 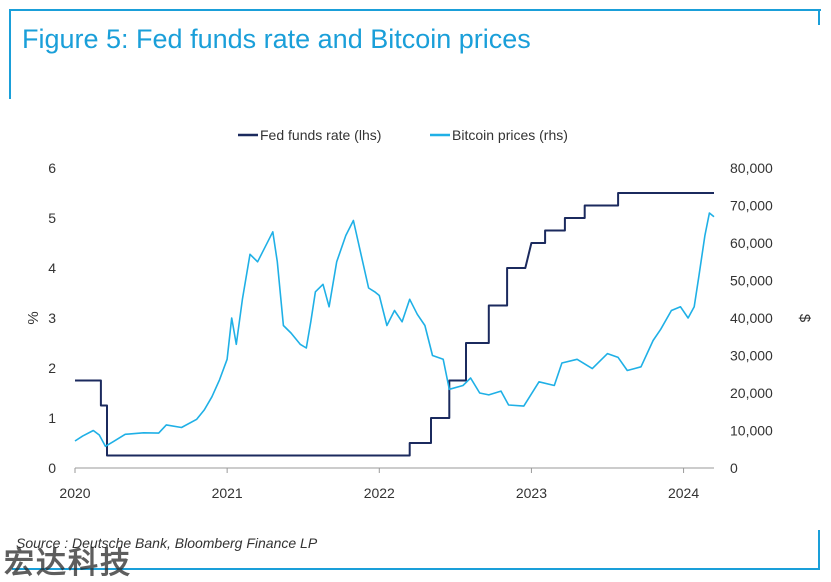 What do you see at coordinates (751, 168) in the screenshot?
I see `y-right-tick-label: 80,000` at bounding box center [751, 168].